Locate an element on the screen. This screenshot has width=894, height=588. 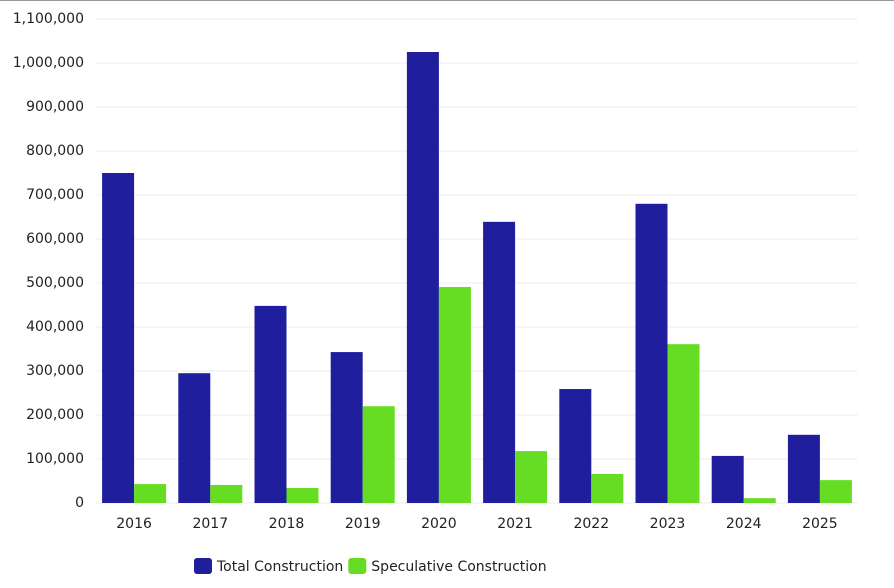
x-tick-label: 2016 is located at coordinates (134, 524).